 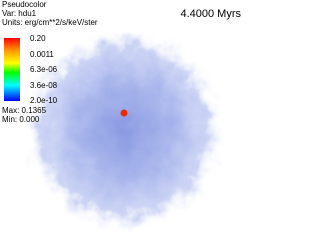 I want to click on legend-units: Units: erg/cm**2/s/keV/ster, so click(x=50, y=22).